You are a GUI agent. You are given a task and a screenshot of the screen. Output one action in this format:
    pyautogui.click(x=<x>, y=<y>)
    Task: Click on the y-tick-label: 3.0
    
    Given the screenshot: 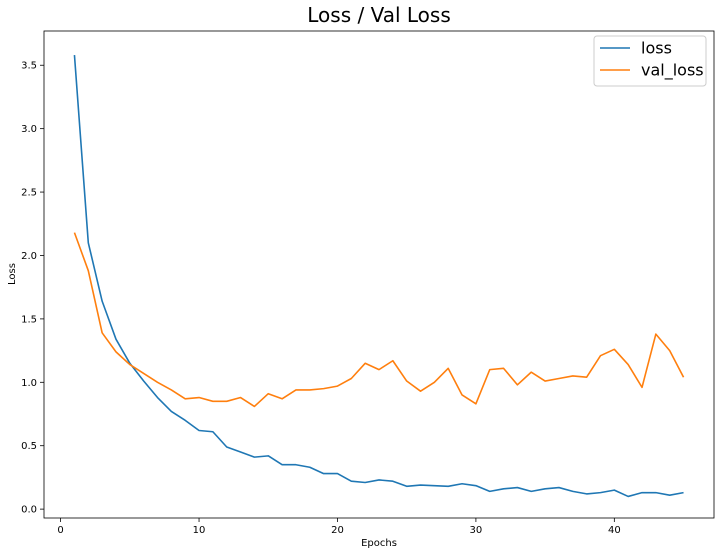 What is the action you would take?
    pyautogui.click(x=29, y=129)
    